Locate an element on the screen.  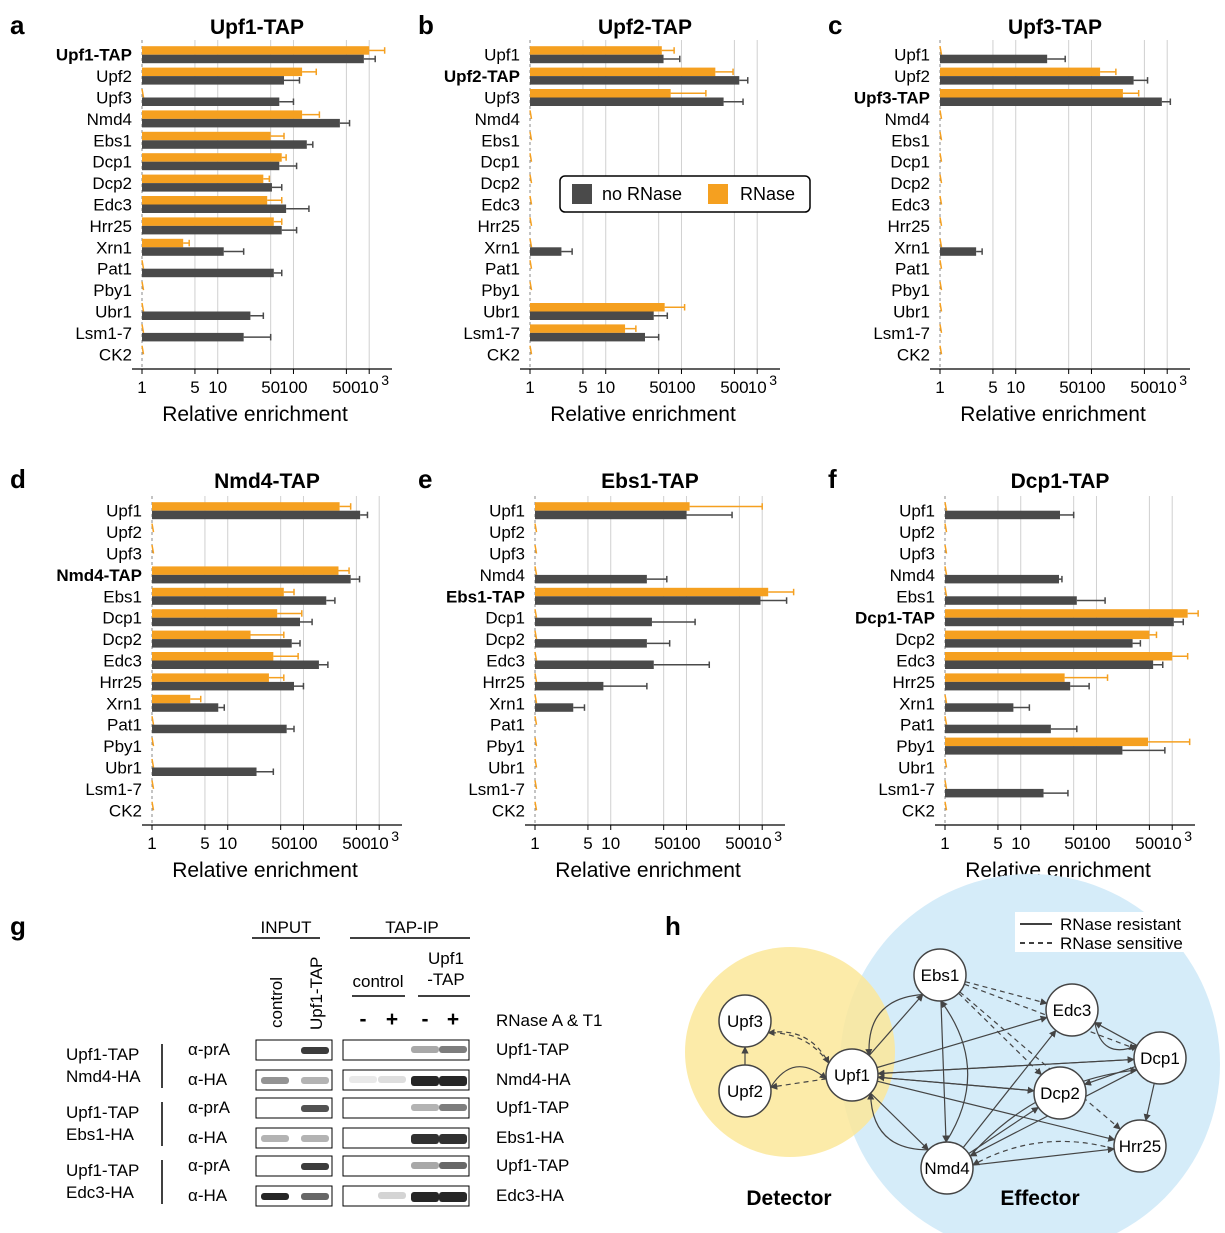
panel-title: Ebs1-TAP is located at coordinates (650, 481).